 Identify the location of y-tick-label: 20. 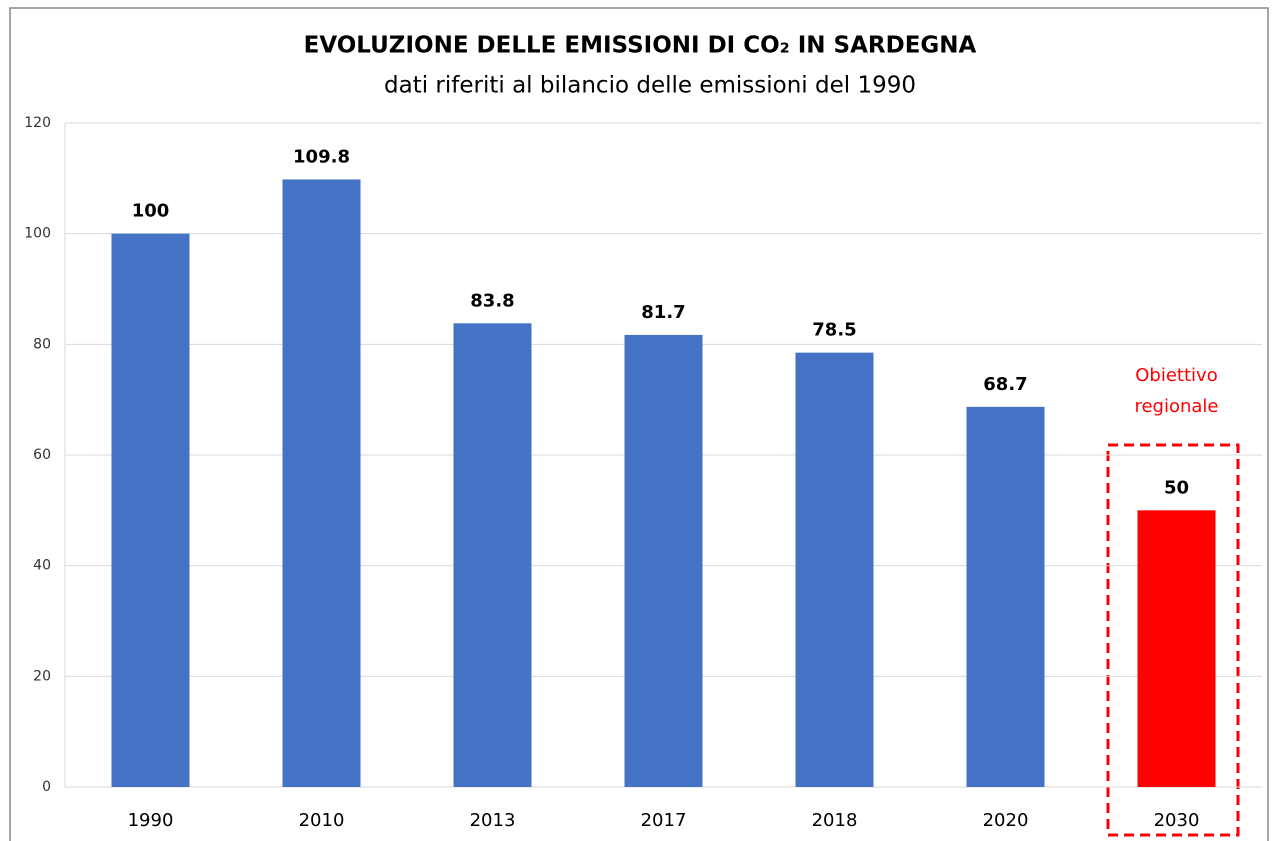
(42, 676).